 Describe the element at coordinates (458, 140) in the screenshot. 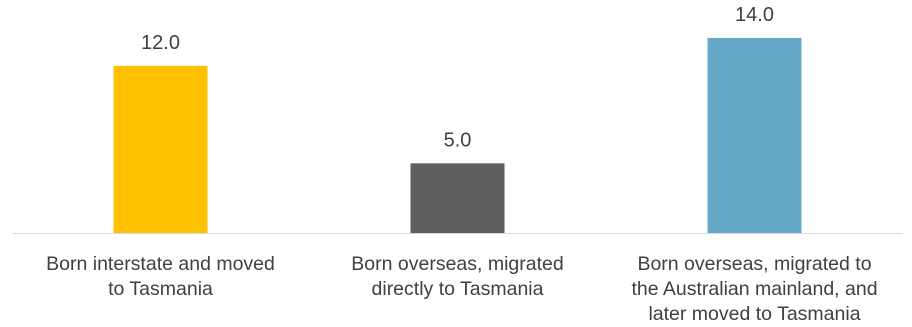

I see `bar-value-label-2: 5.0` at that location.